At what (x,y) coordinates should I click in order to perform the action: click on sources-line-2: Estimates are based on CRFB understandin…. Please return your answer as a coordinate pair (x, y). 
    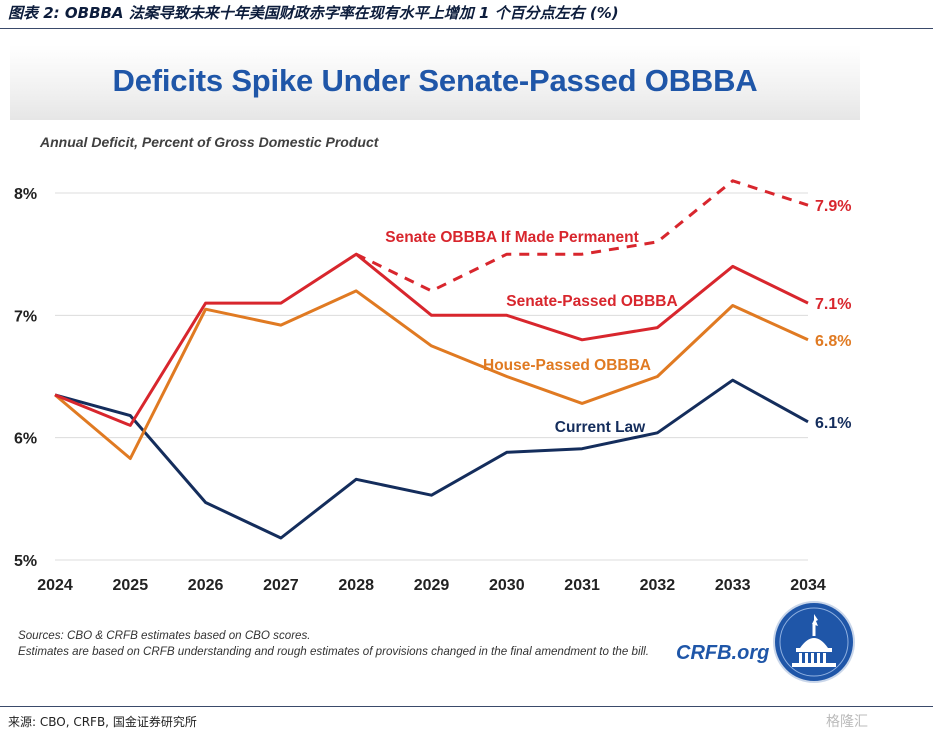
    Looking at the image, I should click on (333, 651).